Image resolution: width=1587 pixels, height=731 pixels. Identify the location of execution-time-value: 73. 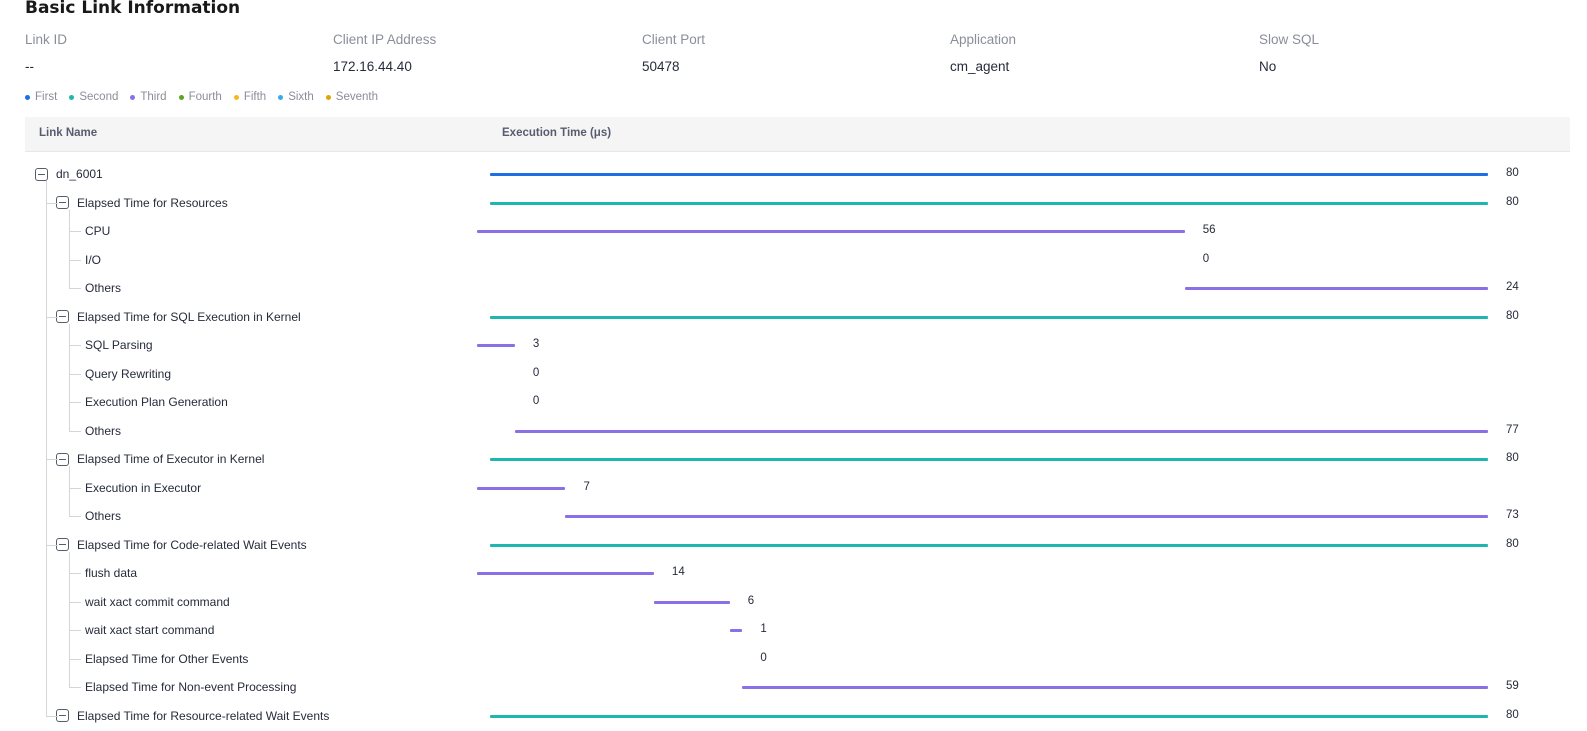
(1512, 515).